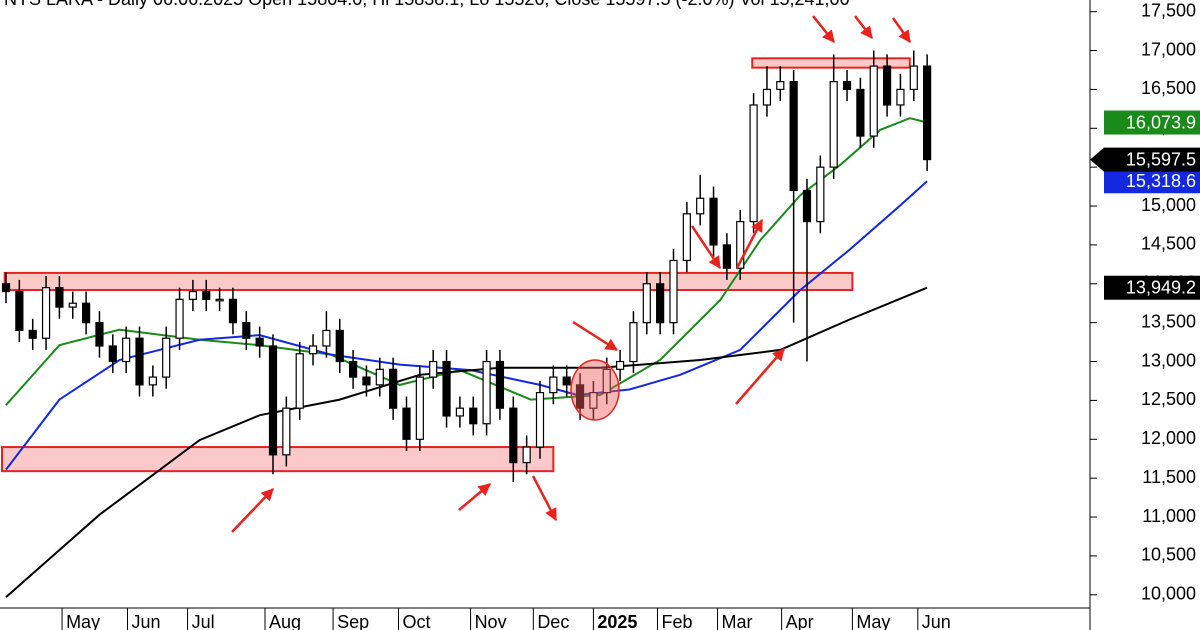 The width and height of the screenshot is (1200, 630). I want to click on x-tick-label: 2025, so click(617, 621).